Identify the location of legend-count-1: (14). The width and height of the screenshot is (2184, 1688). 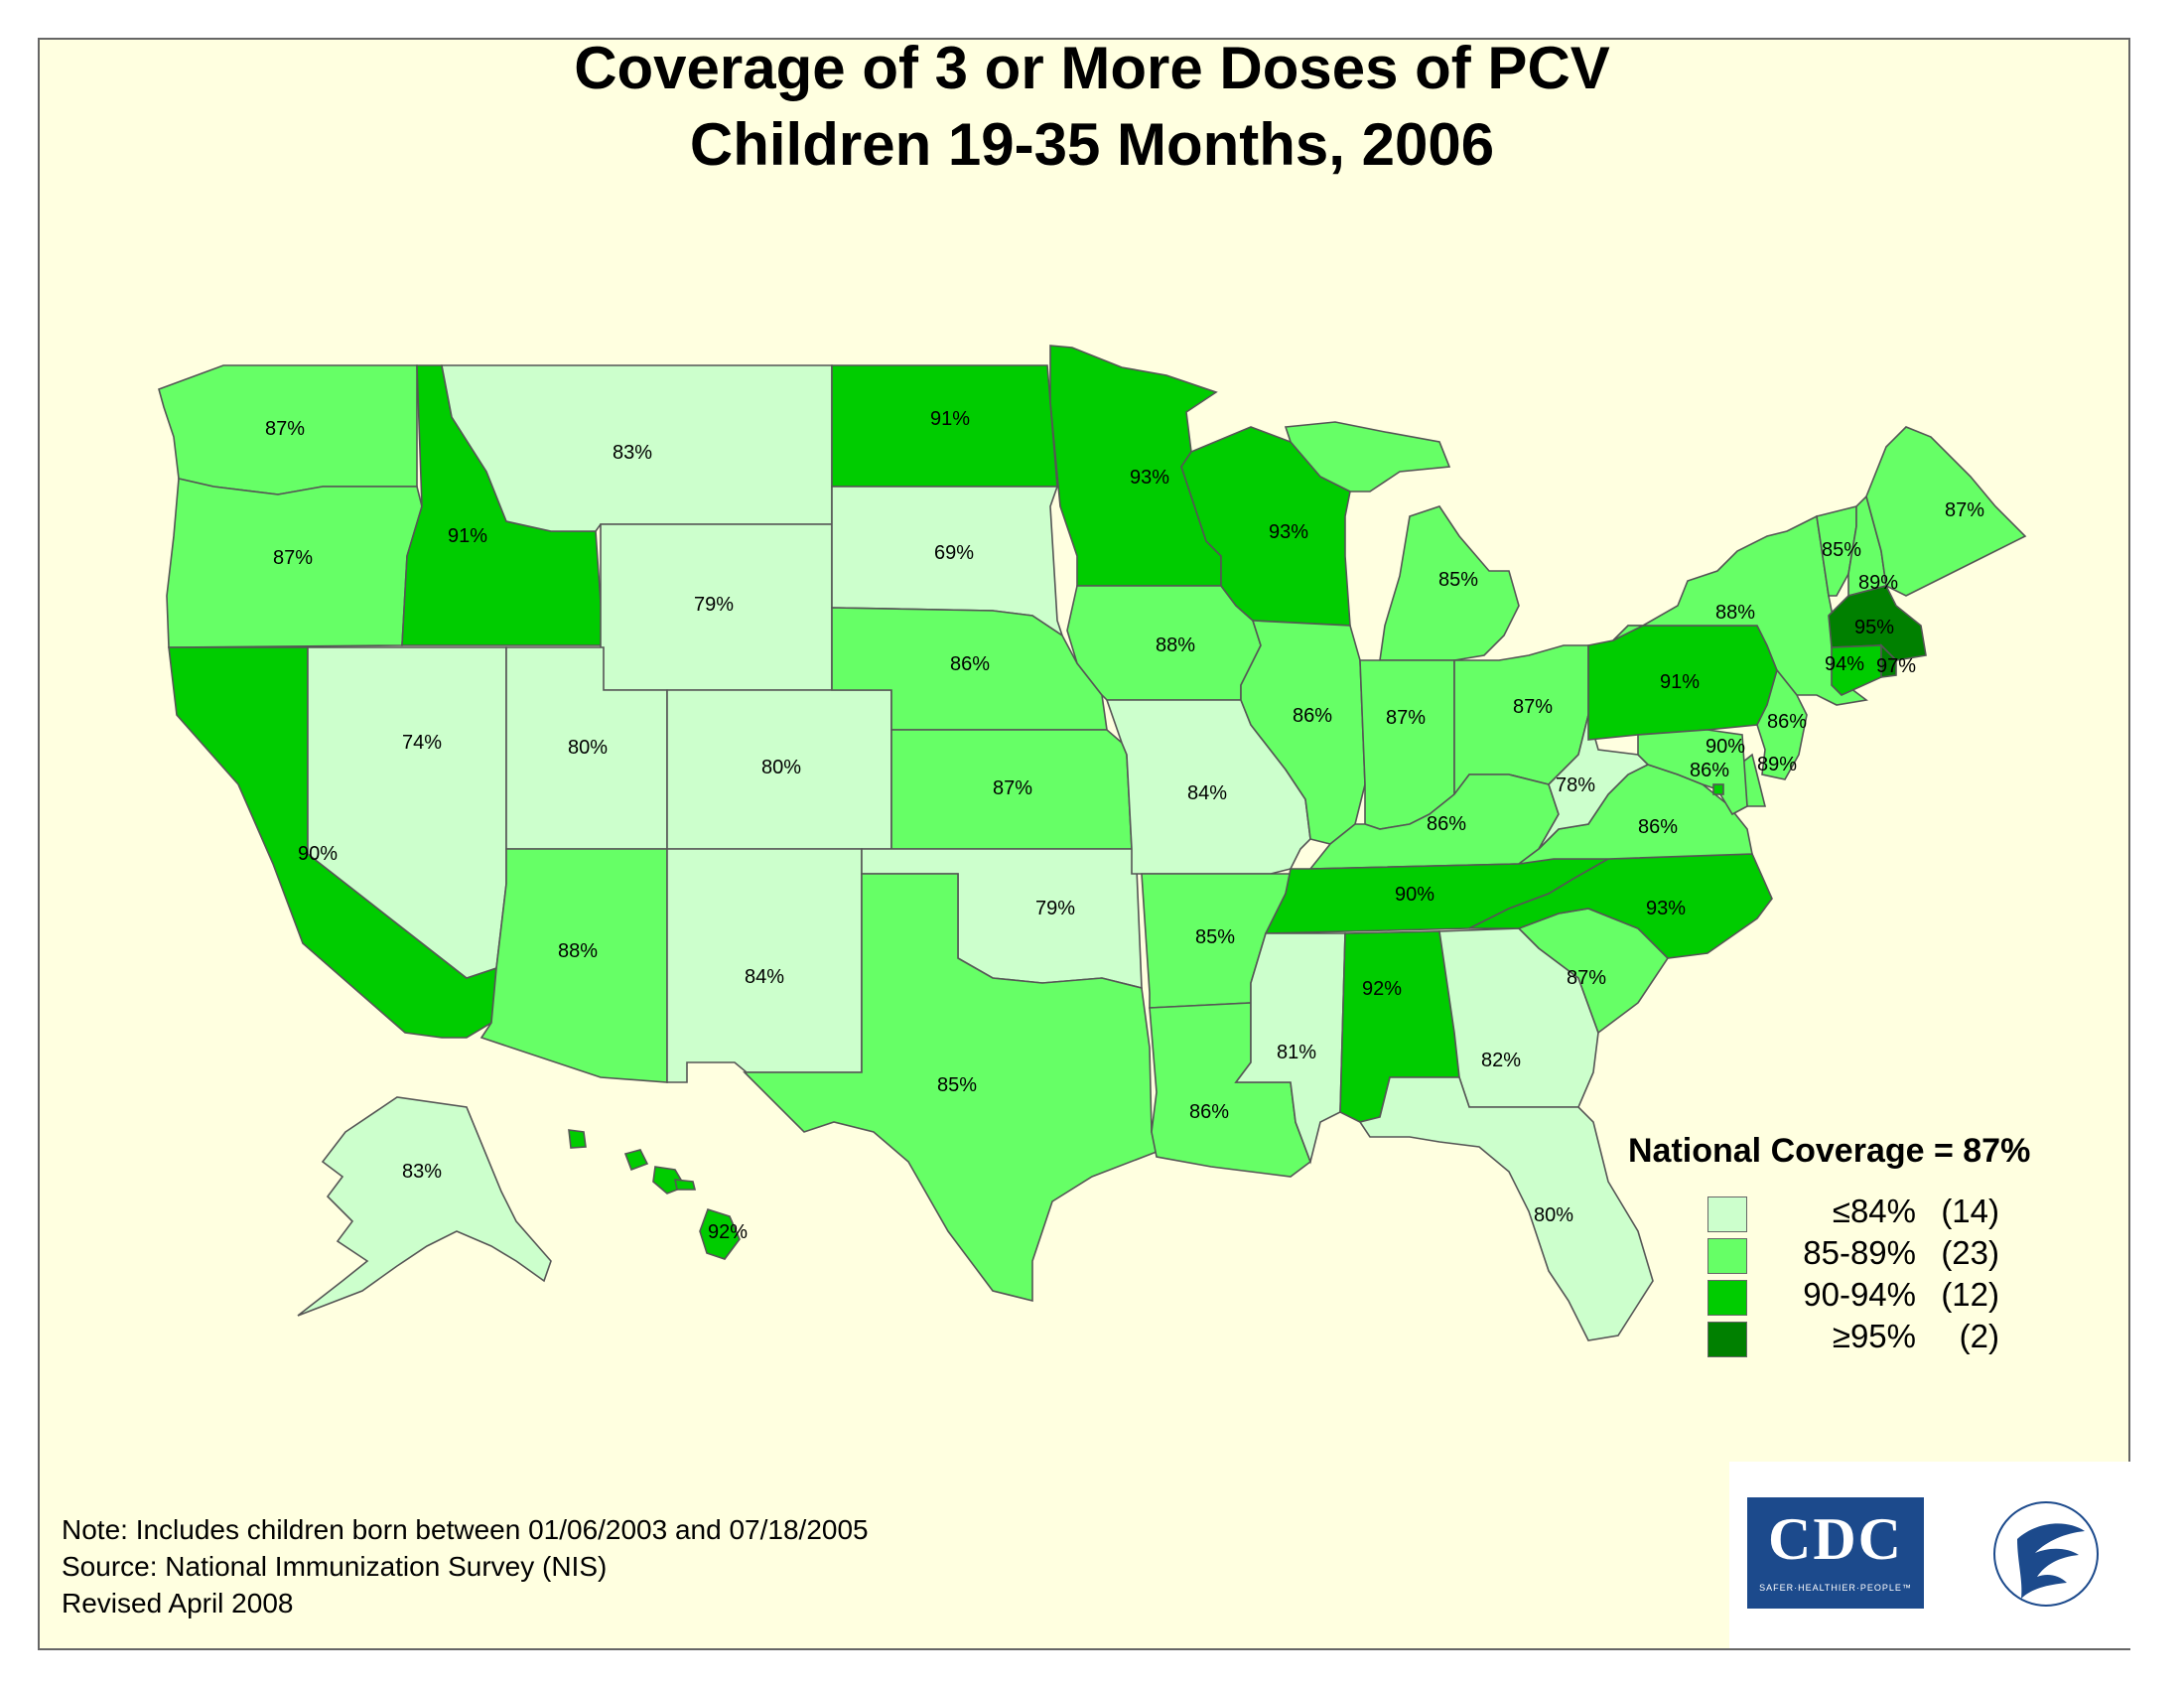
(1970, 1211).